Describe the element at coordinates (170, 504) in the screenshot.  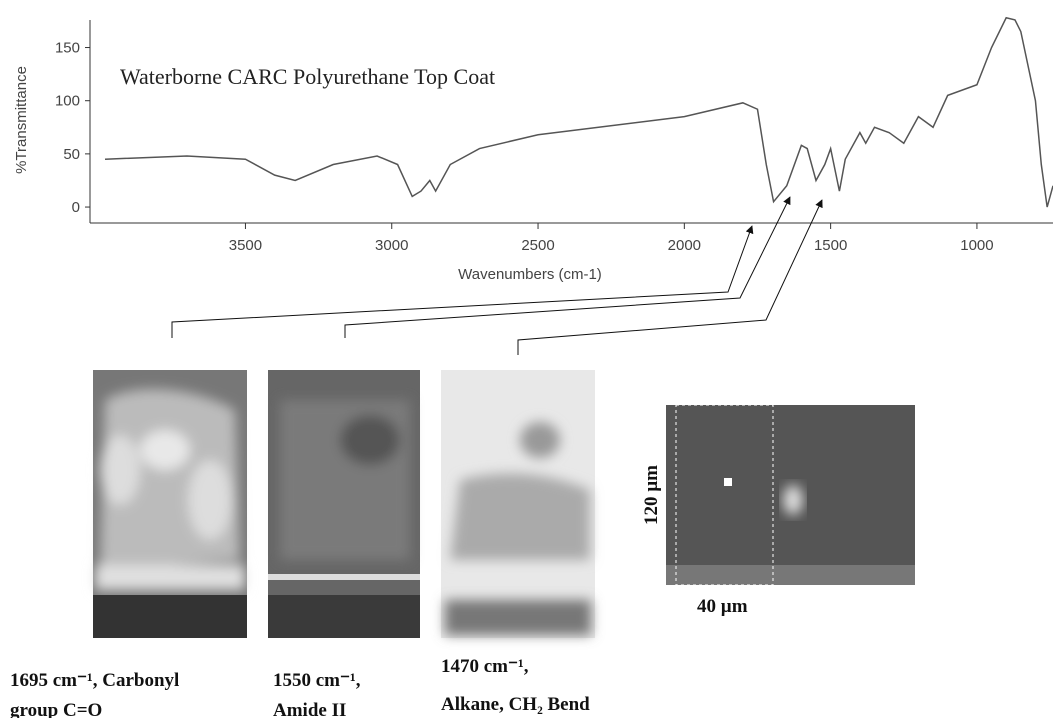
I see `map-image-carbonyl` at that location.